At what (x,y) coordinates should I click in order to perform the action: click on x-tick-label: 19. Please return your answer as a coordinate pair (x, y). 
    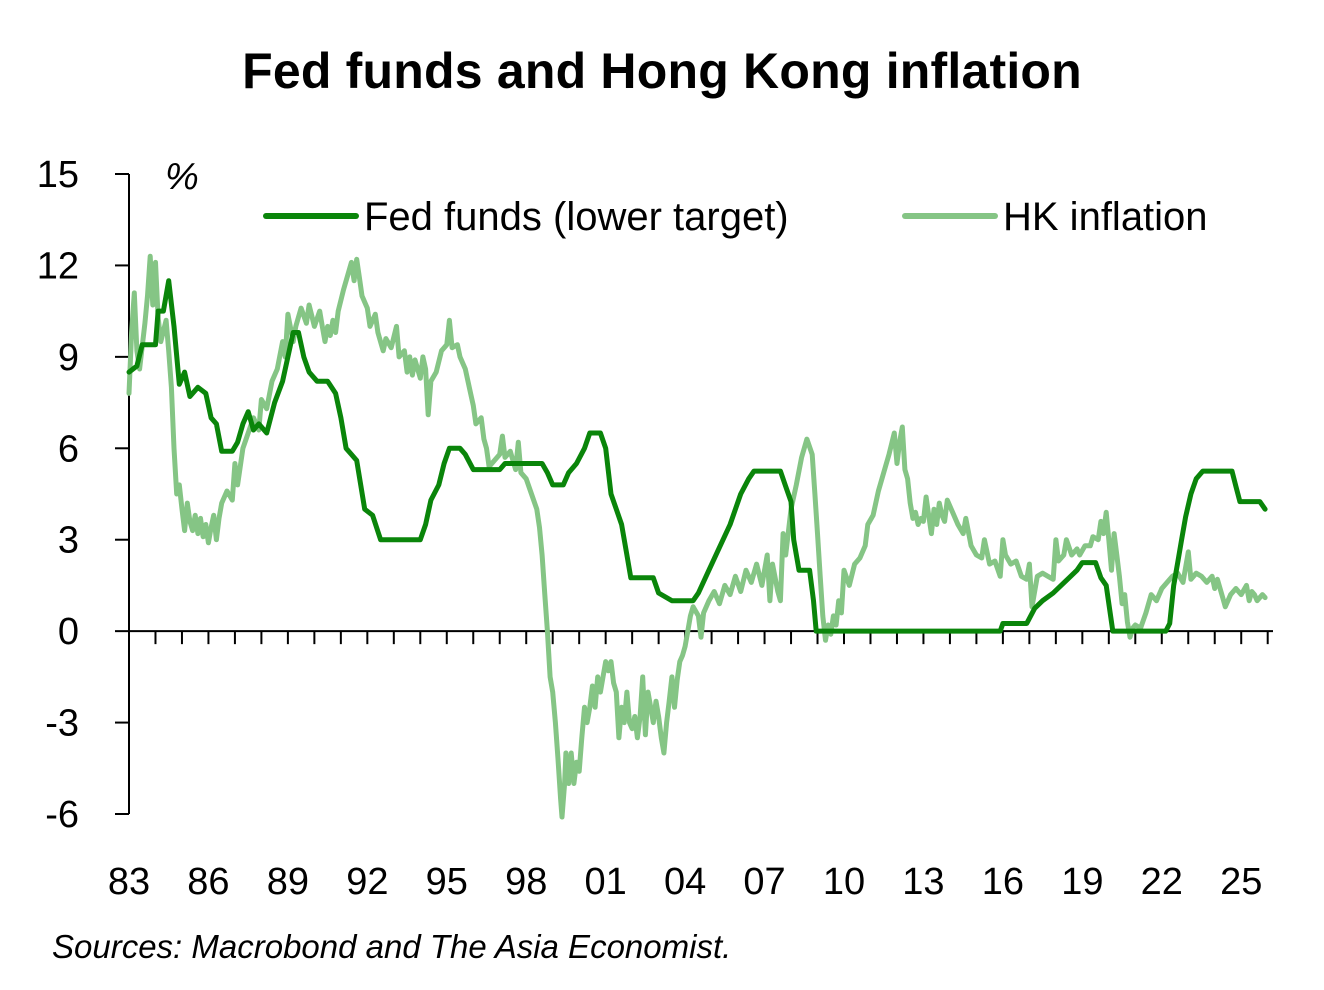
    Looking at the image, I should click on (1082, 882).